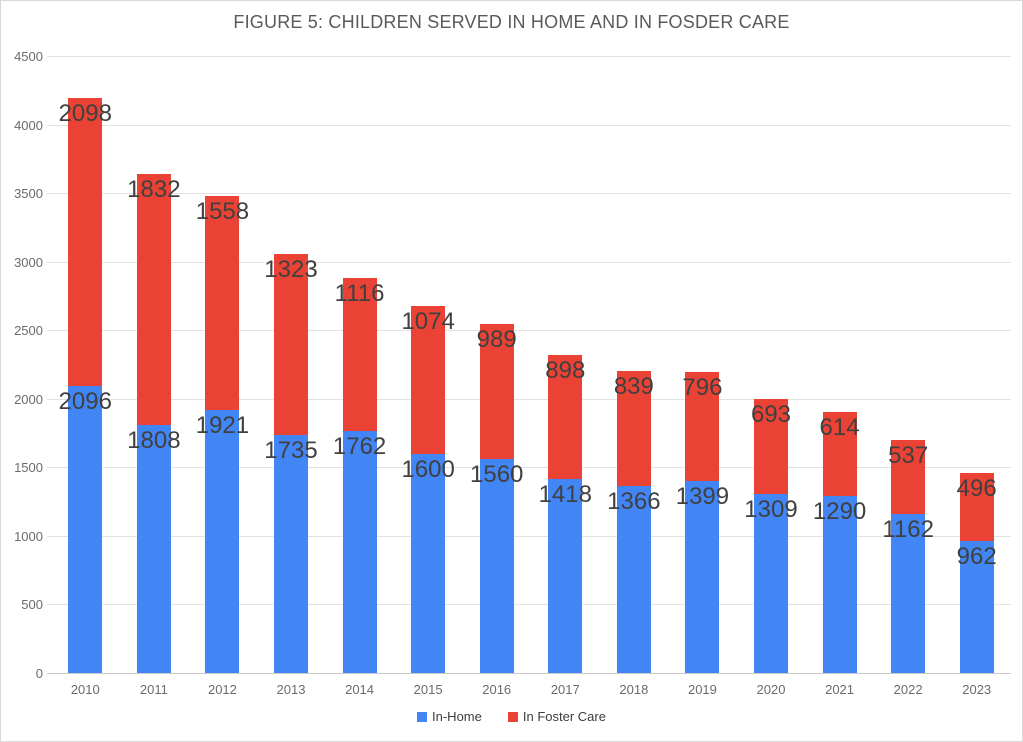 Image resolution: width=1023 pixels, height=742 pixels. Describe the element at coordinates (908, 456) in the screenshot. I see `bar-value-label-in-foster-care-2022: 537` at that location.